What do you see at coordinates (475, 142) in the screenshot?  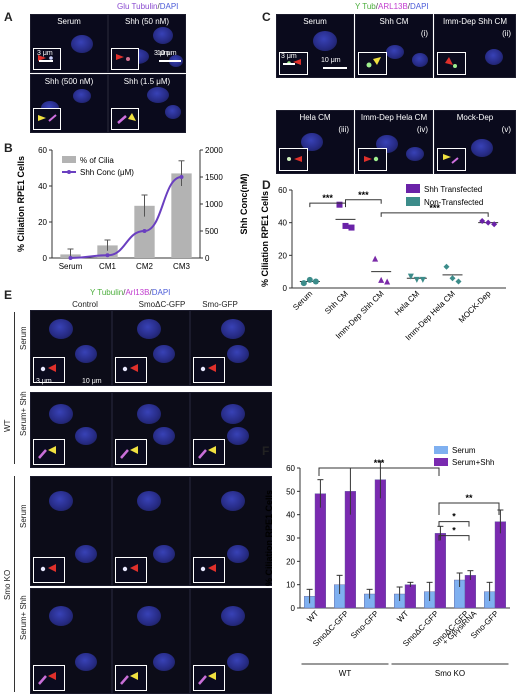 I see `micrograph-c-mock-dep: Mock-Dep (v)` at bounding box center [475, 142].